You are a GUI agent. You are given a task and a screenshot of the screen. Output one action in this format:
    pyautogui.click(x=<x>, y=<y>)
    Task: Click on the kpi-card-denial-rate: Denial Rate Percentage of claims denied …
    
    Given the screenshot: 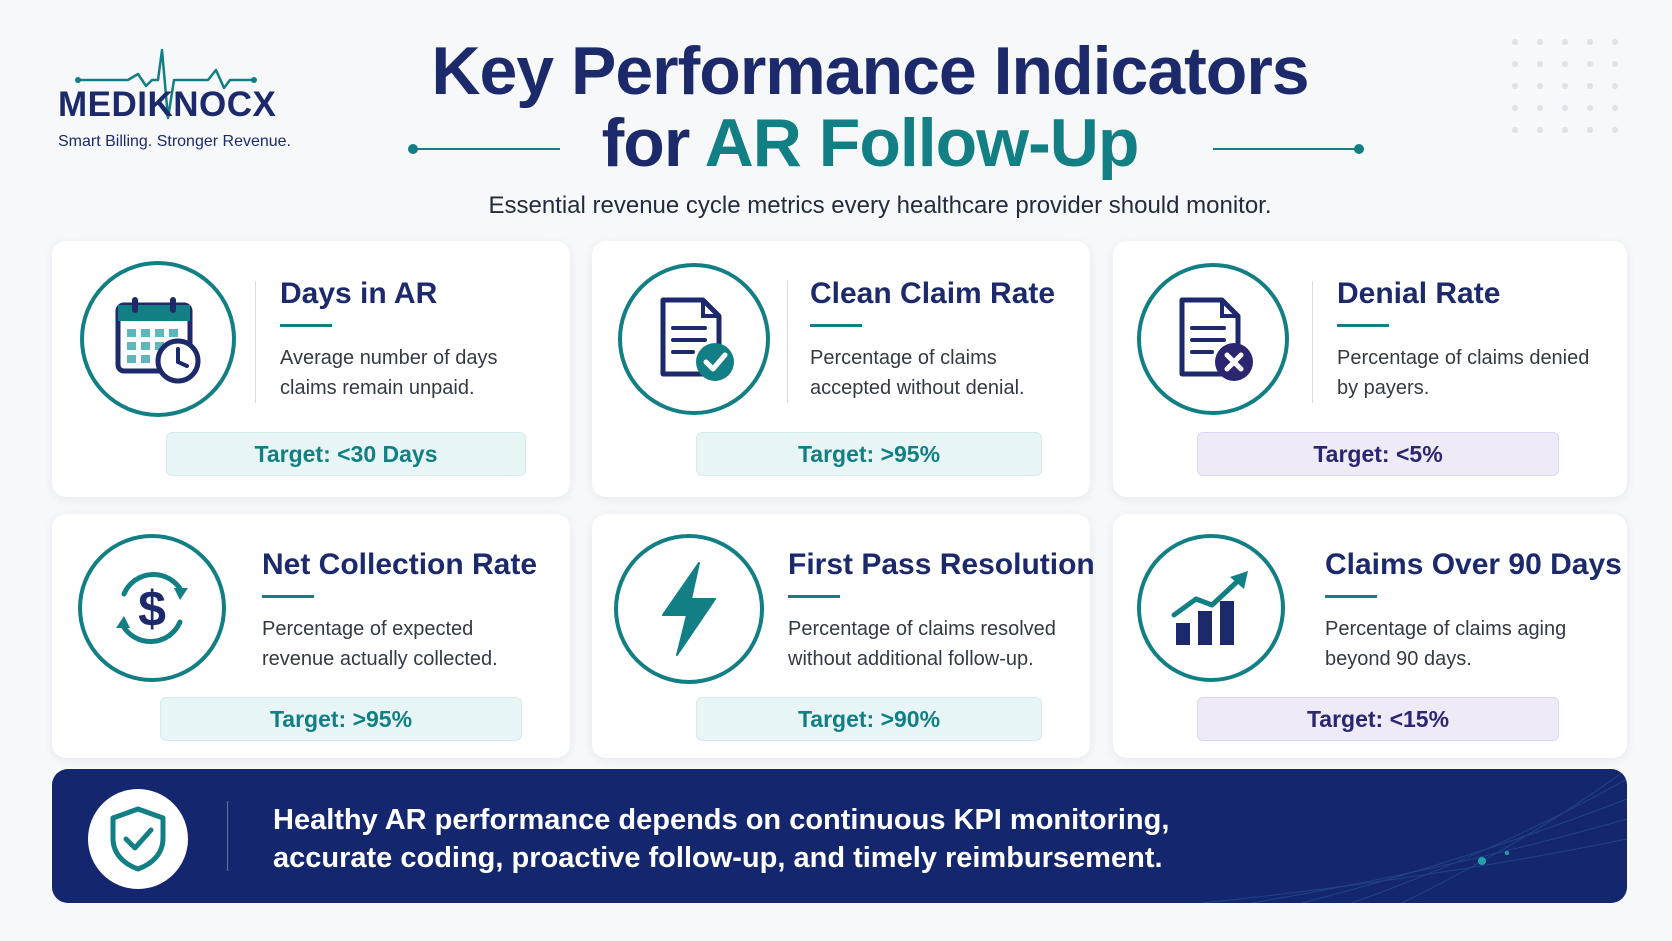 What is the action you would take?
    pyautogui.click(x=1370, y=369)
    